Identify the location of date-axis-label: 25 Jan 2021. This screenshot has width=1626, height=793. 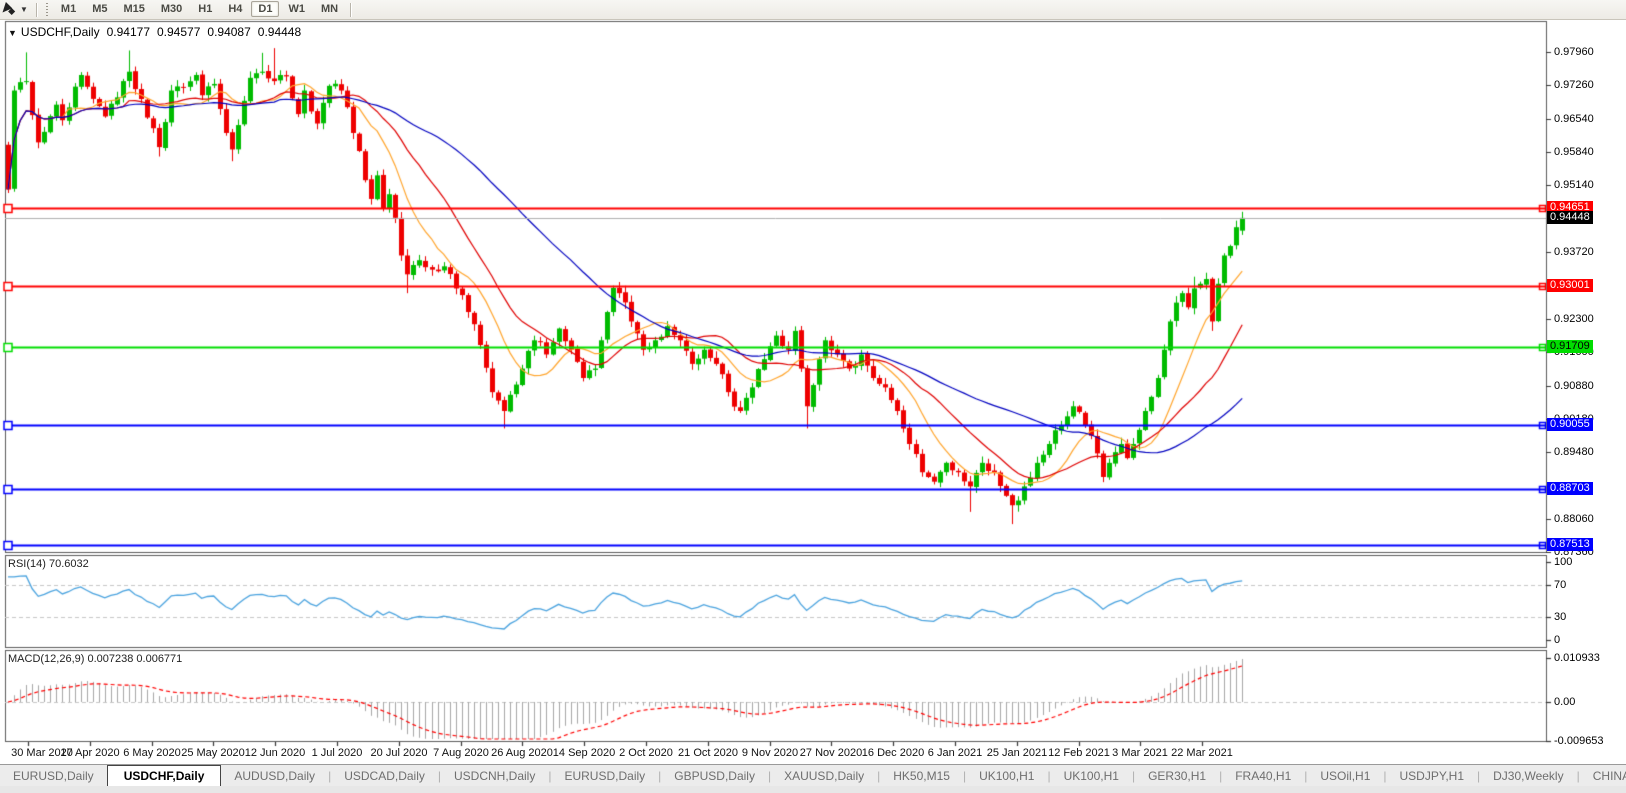
(1017, 753).